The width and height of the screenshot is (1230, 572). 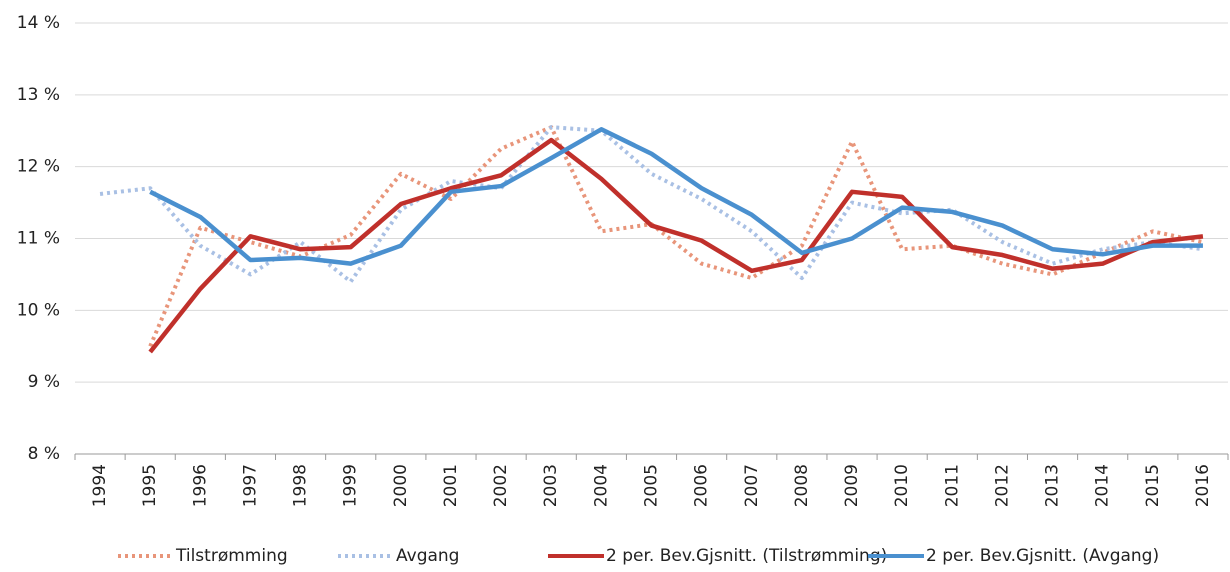 I want to click on x-tick-label: 2015, so click(x=1153, y=485).